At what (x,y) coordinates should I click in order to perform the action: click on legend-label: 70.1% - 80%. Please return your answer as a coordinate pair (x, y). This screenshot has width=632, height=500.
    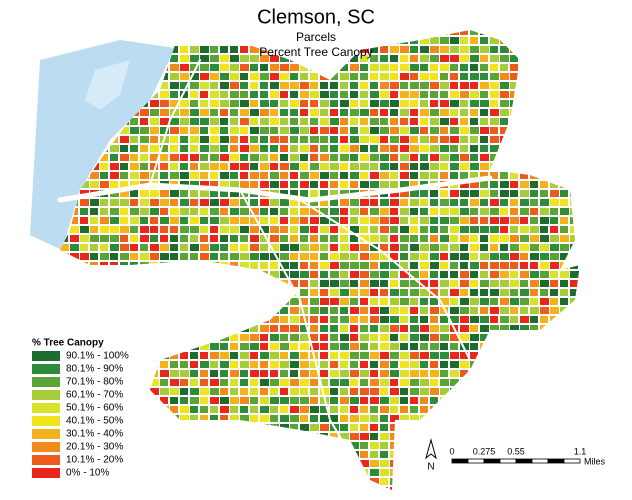
    Looking at the image, I should click on (94, 382).